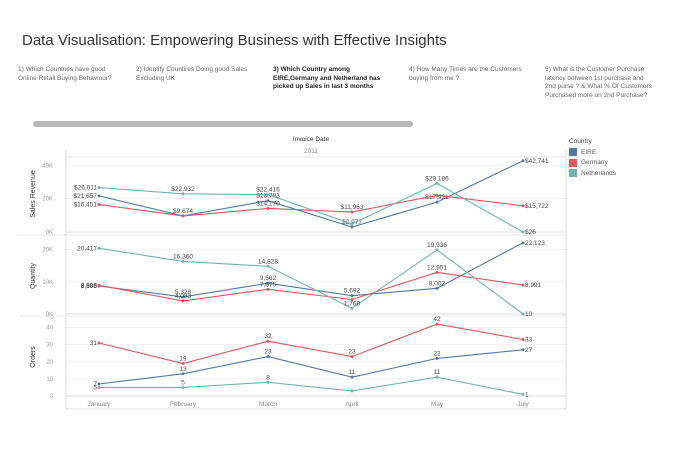  I want to click on quantity-line-eire, so click(311, 270).